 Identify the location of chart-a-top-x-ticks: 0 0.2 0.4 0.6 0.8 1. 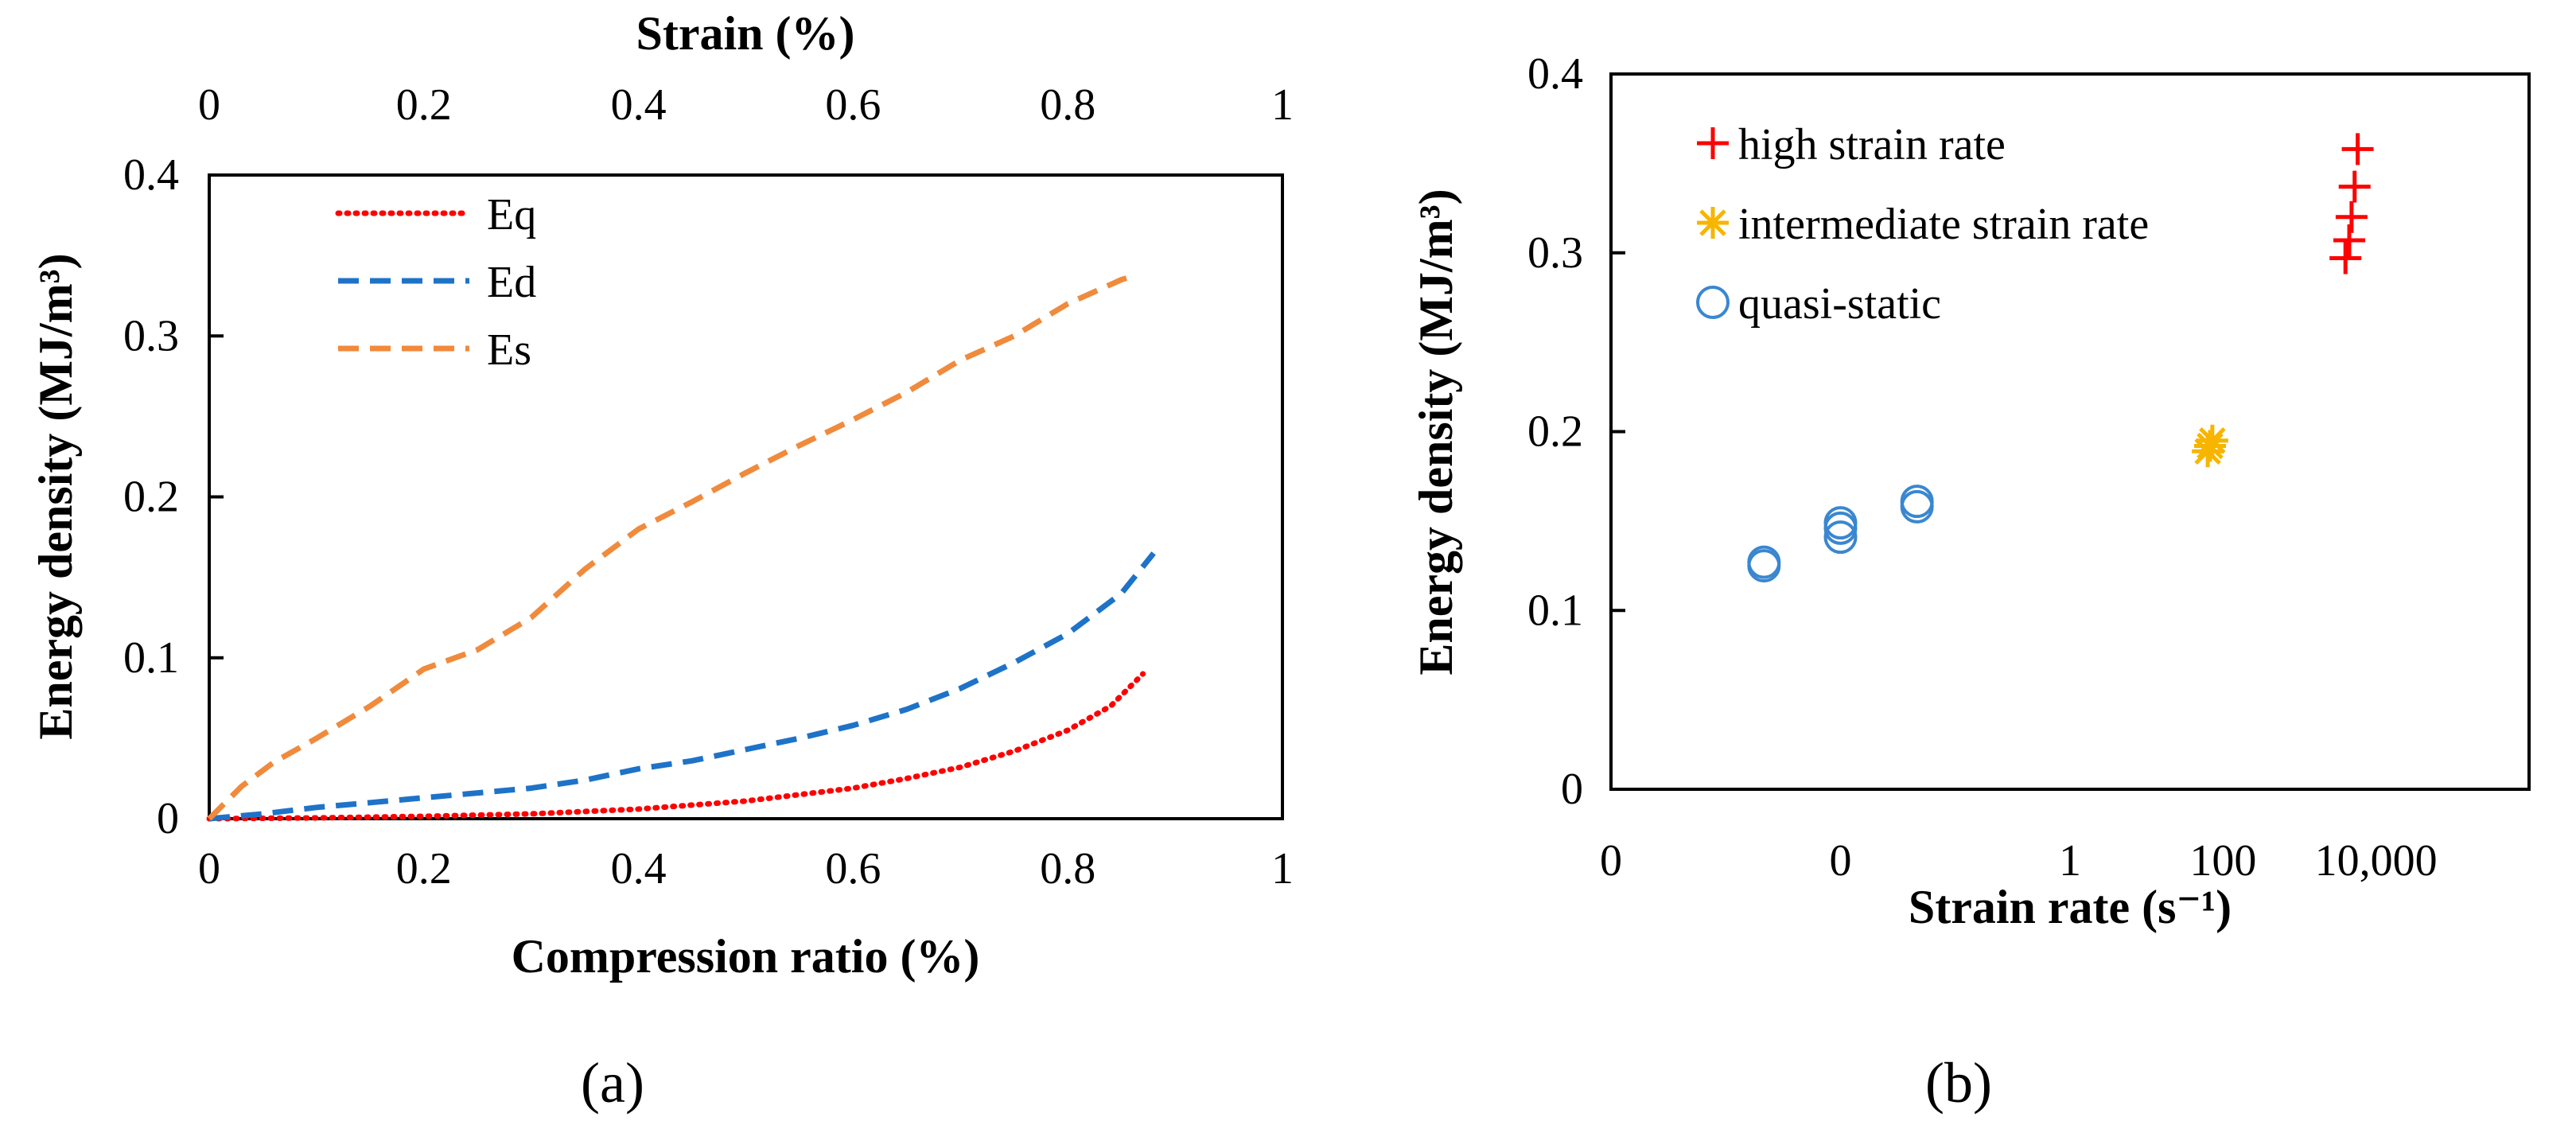
(746, 105).